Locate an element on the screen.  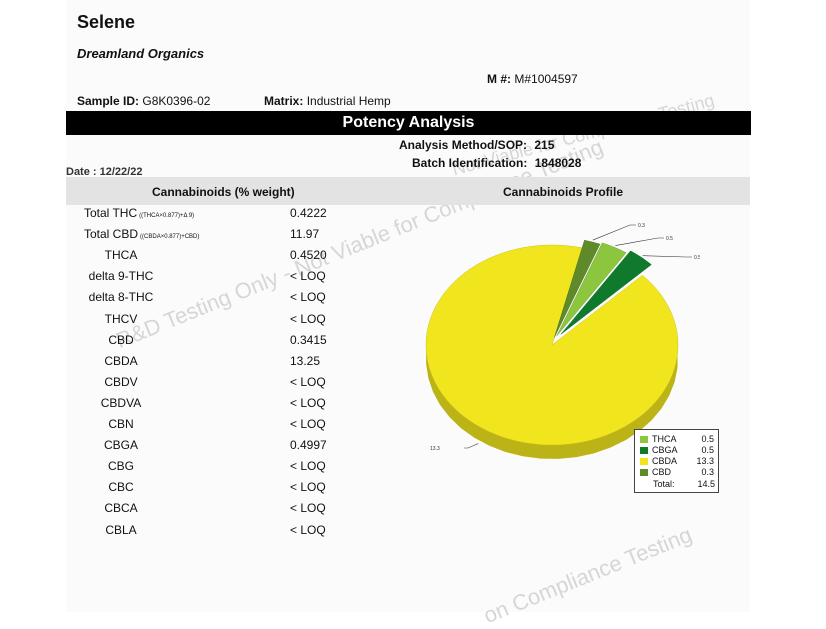
legend-item-cbd: CBD 0.3 is located at coordinates (677, 472).